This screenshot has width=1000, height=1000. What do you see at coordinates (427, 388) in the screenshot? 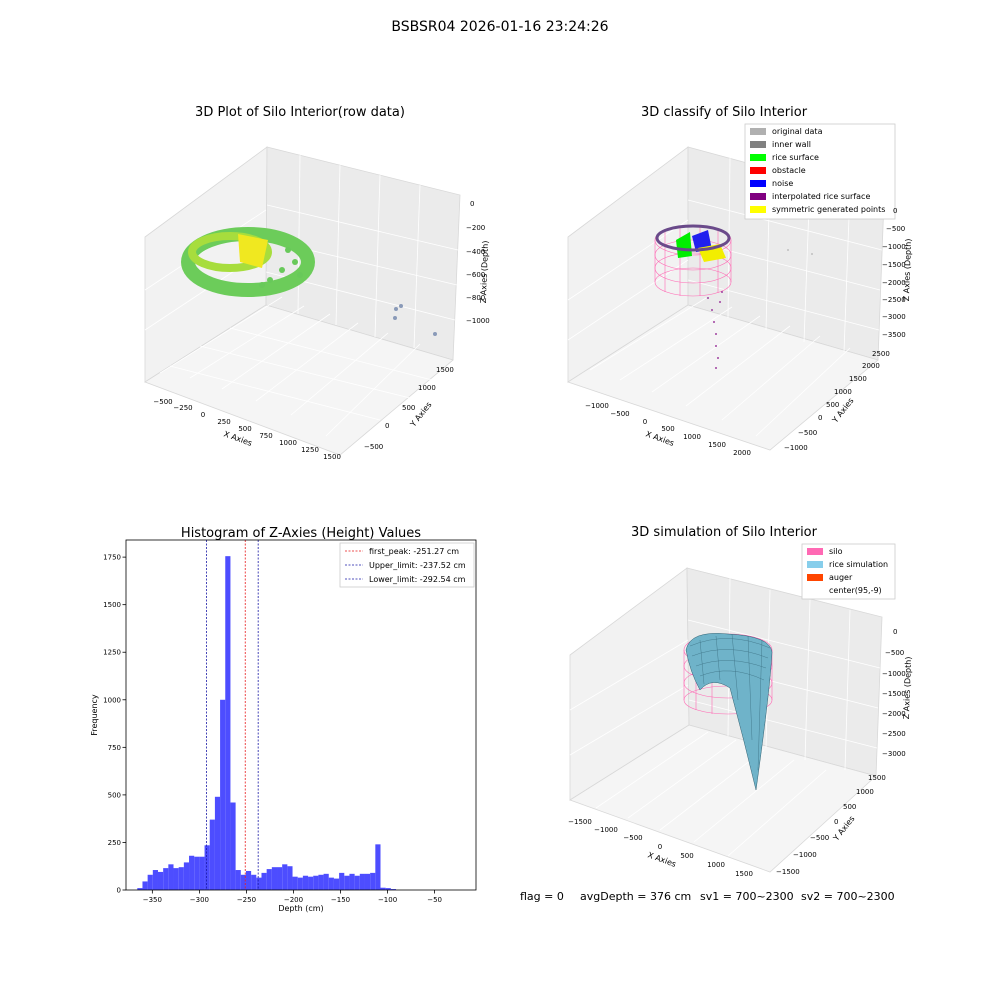
I see `tick-label: 1000` at bounding box center [427, 388].